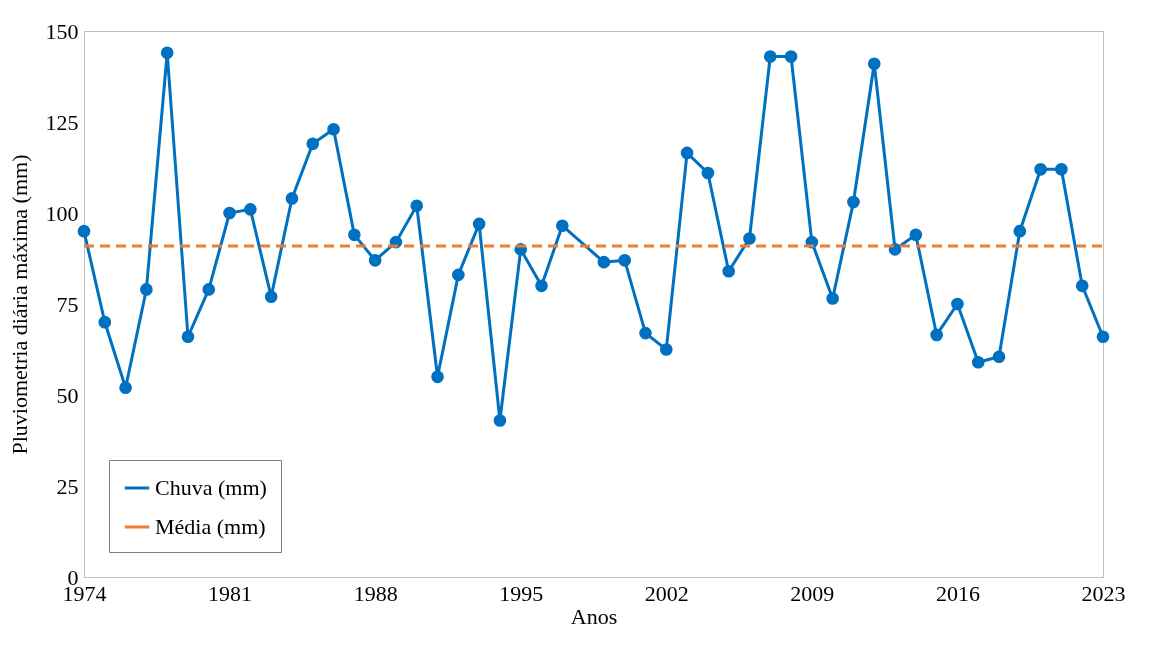 The image size is (1175, 653). I want to click on y-tick-label: 125, so click(62, 122).